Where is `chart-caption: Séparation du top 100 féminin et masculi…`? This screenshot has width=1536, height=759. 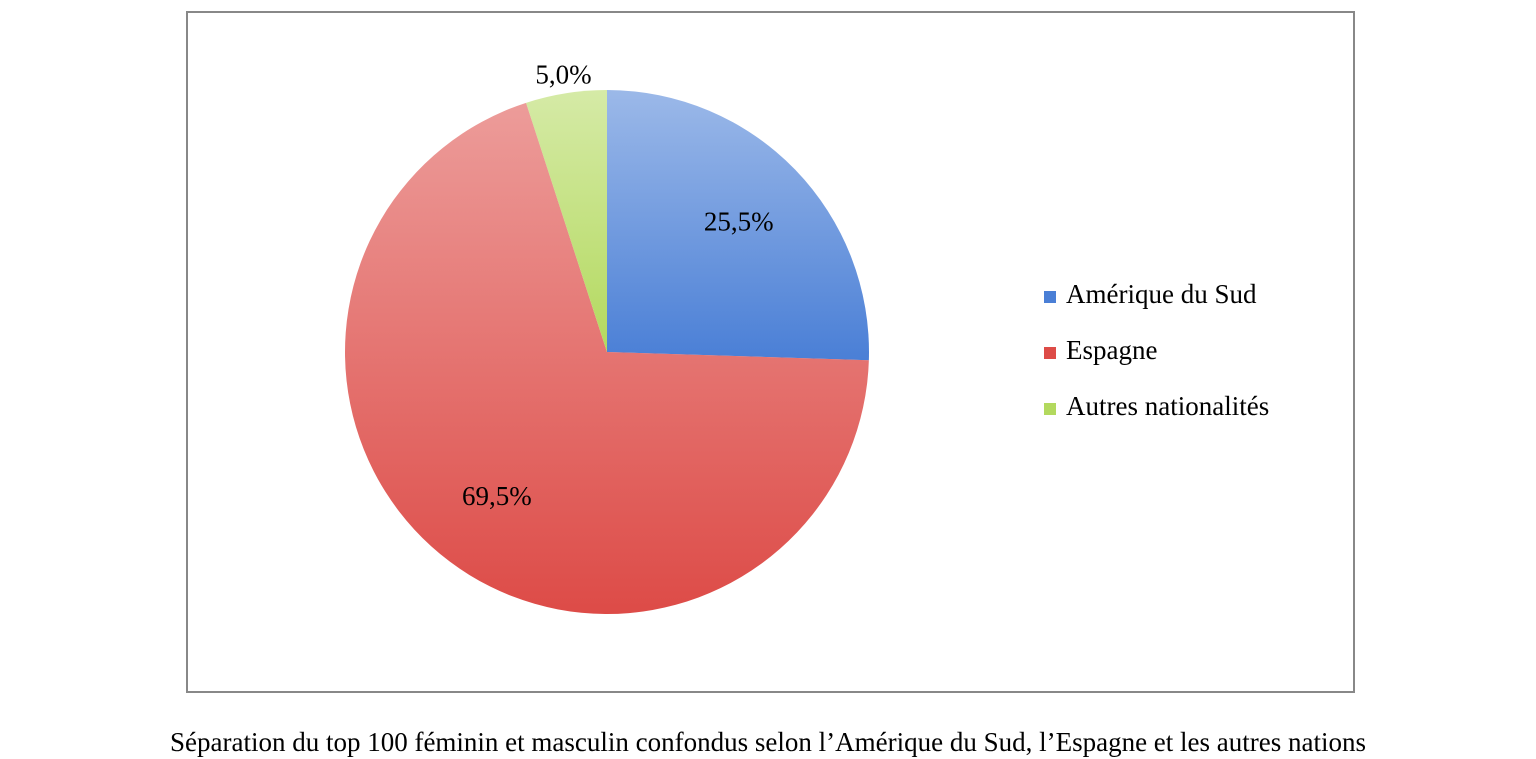
chart-caption: Séparation du top 100 féminin et masculi… is located at coordinates (768, 742).